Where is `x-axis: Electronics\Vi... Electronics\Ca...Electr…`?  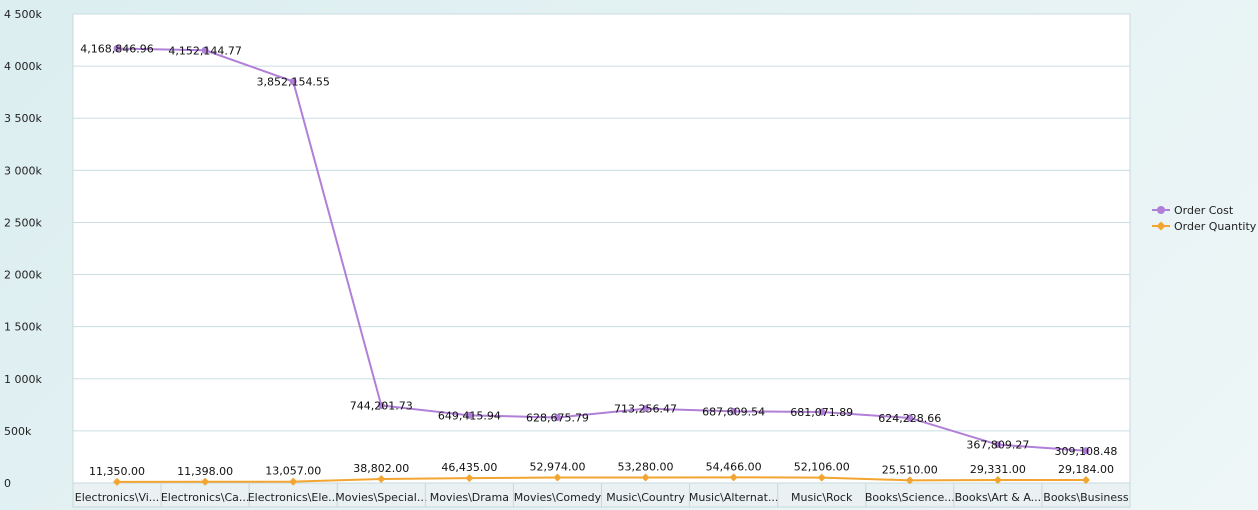
x-axis: Electronics\Vi... Electronics\Ca...Electr… is located at coordinates (601, 495).